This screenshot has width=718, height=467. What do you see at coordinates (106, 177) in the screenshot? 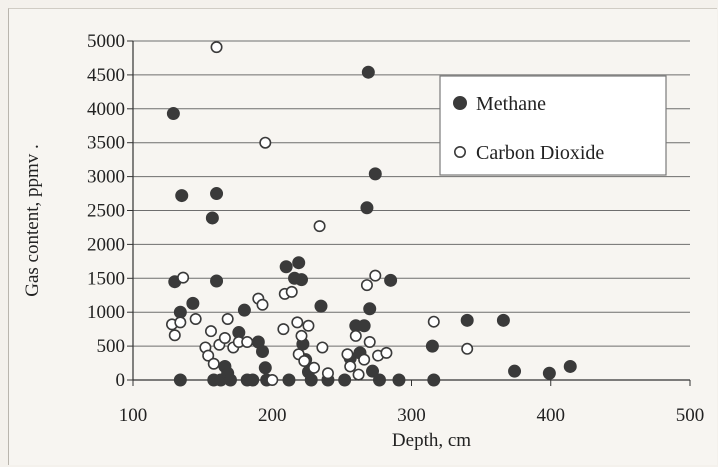
I see `y-tick-label: 3000` at bounding box center [106, 177].